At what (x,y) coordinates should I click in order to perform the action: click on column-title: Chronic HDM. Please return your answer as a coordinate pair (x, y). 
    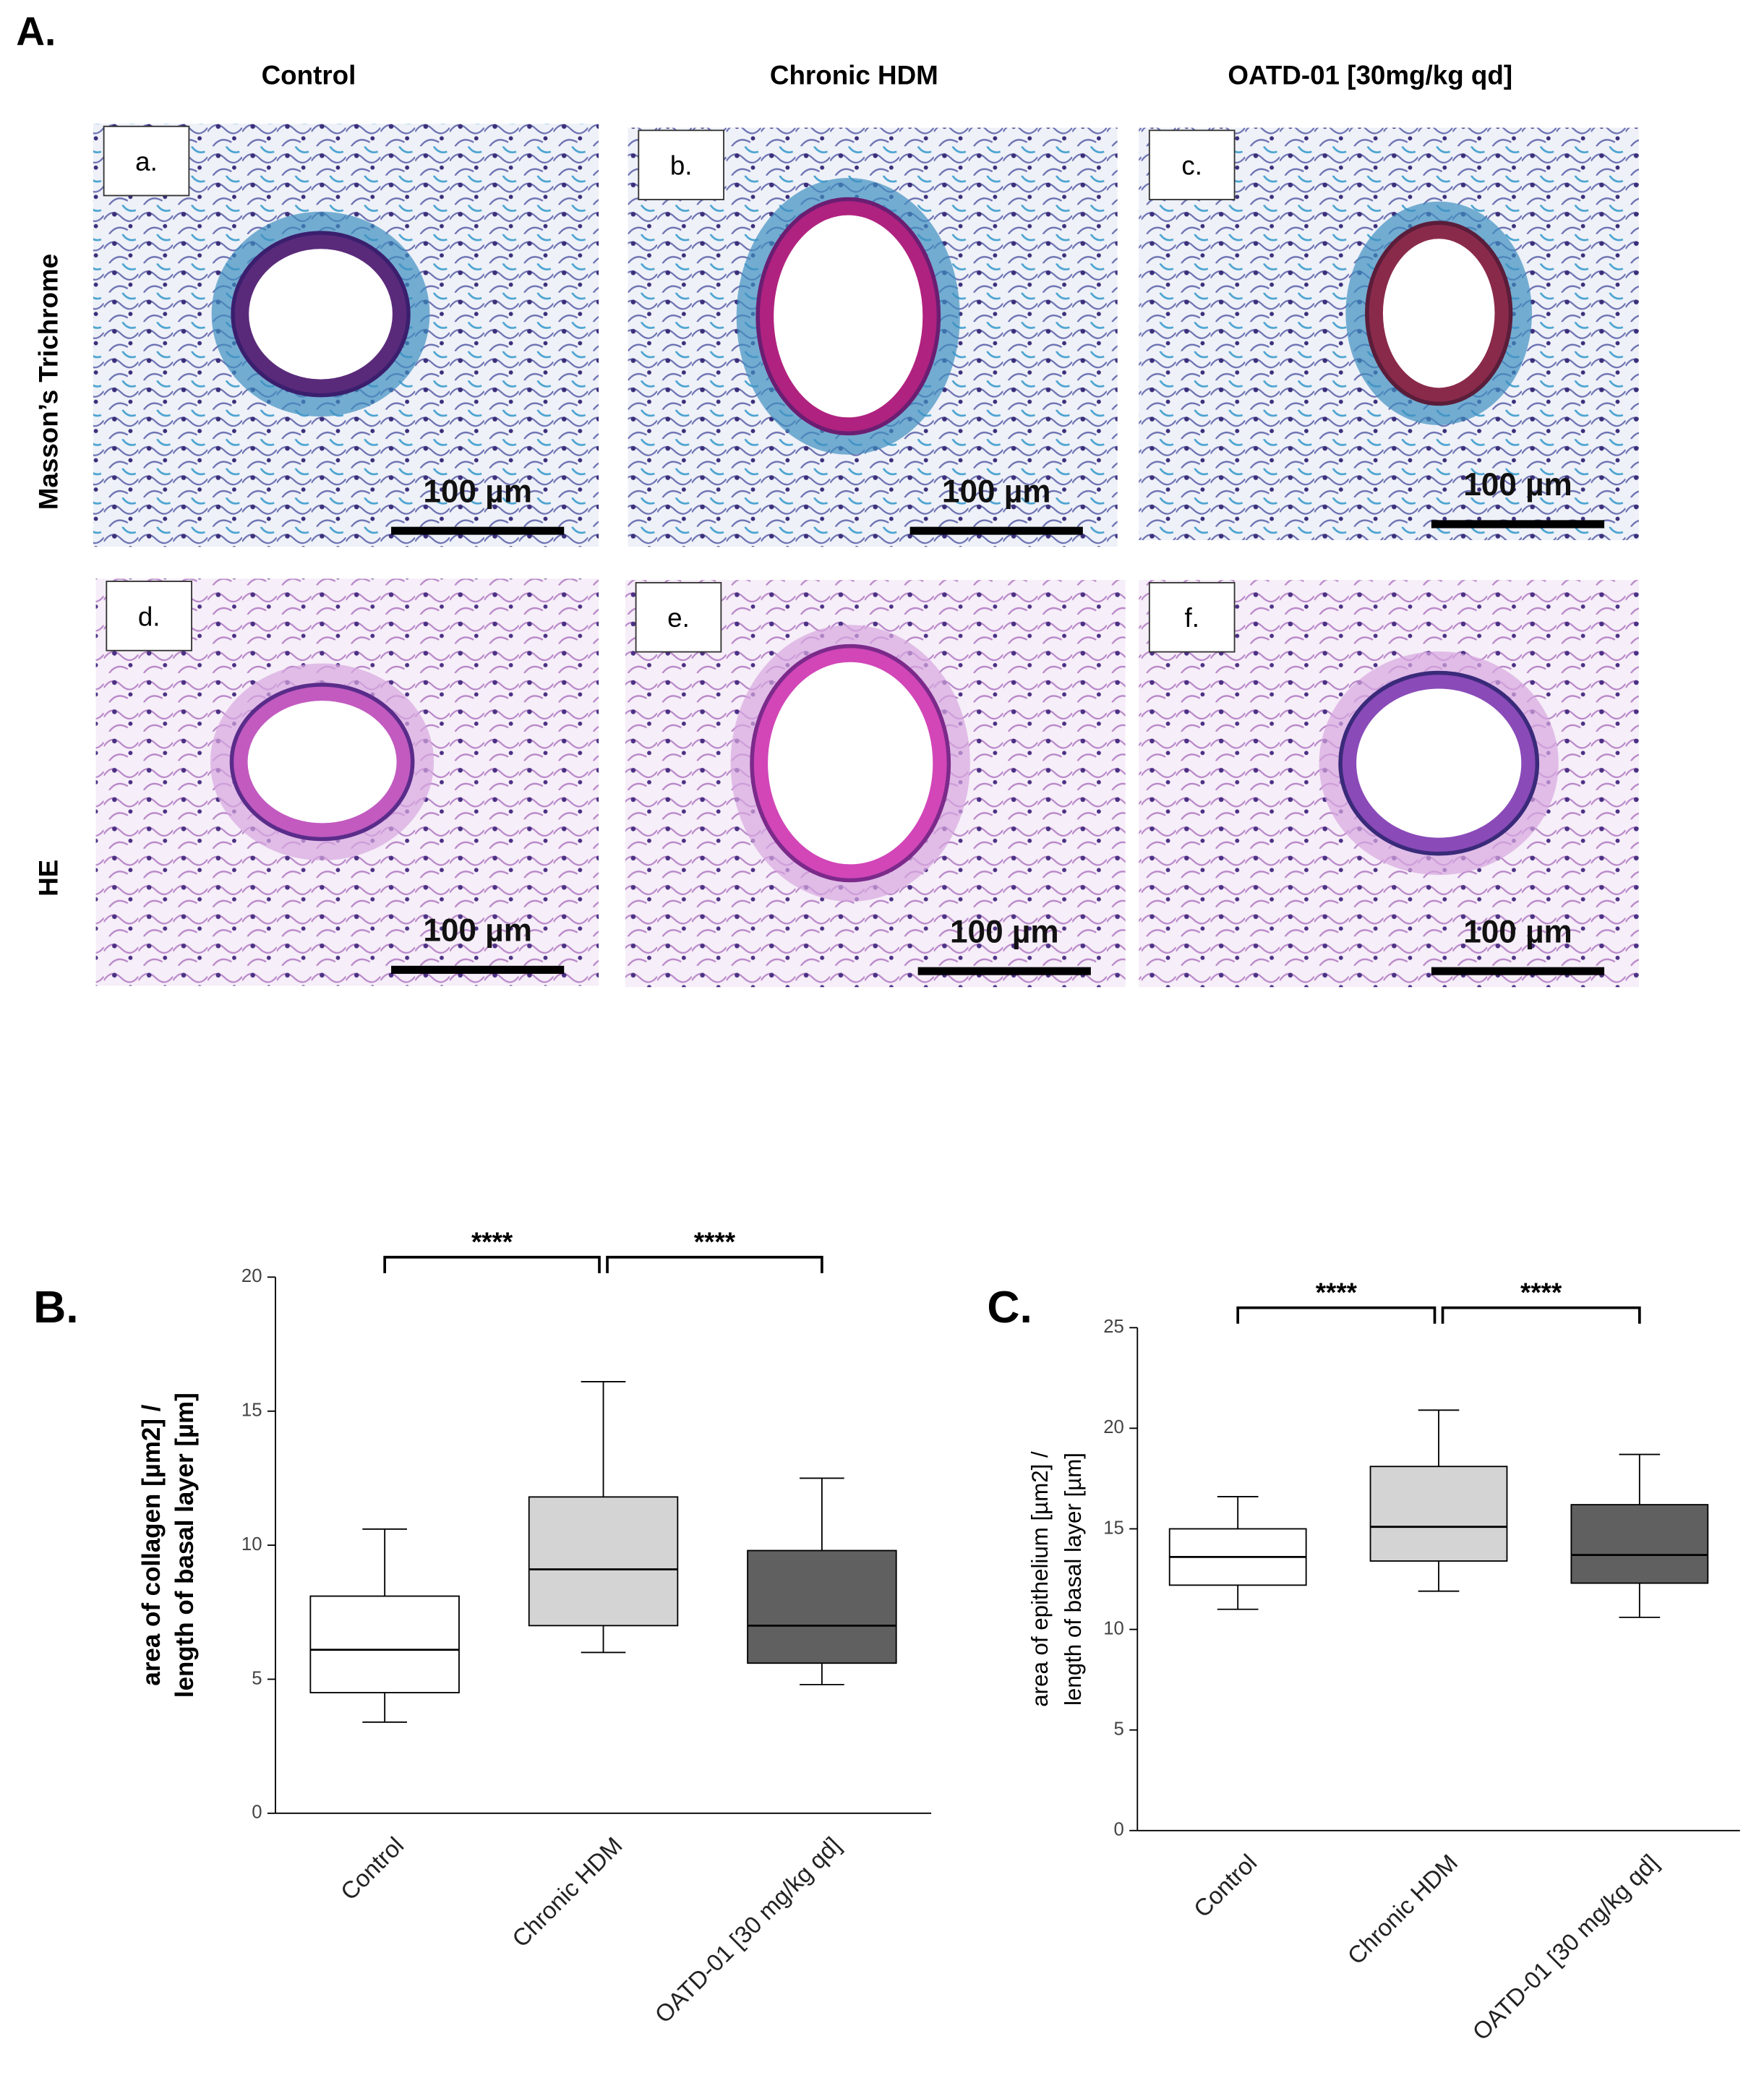
    Looking at the image, I should click on (854, 75).